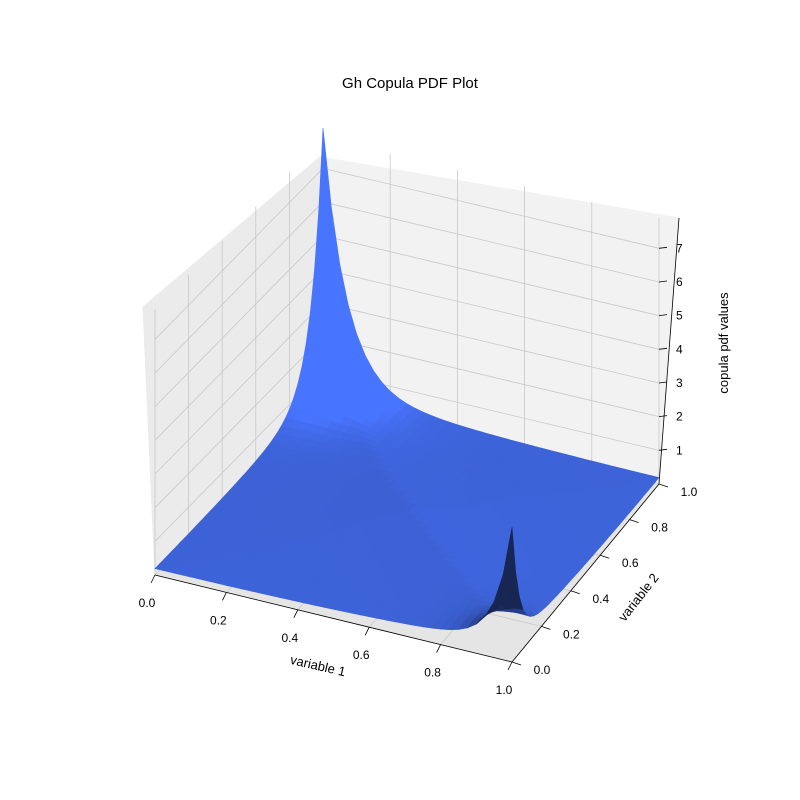 This screenshot has height=800, width=800. I want to click on x-tick-label: 1.0, so click(504, 690).